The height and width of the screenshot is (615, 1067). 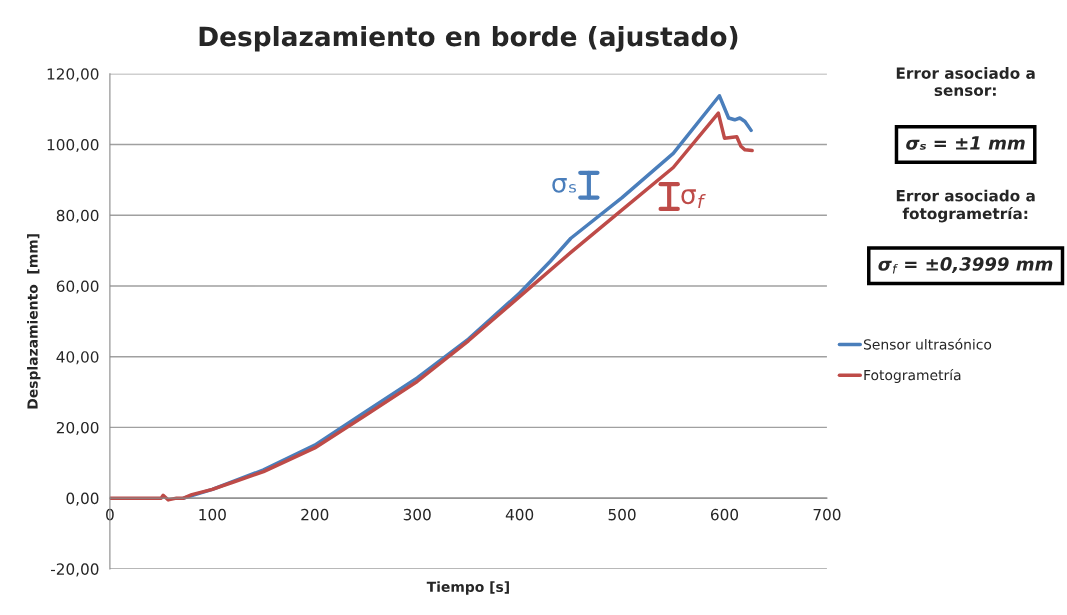 What do you see at coordinates (77, 287) in the screenshot?
I see `y-tick-label: 60,00` at bounding box center [77, 287].